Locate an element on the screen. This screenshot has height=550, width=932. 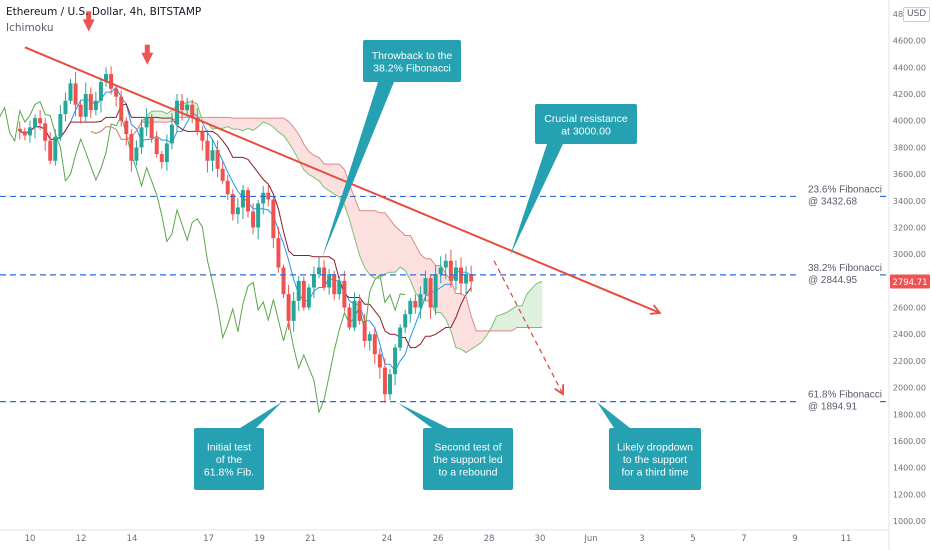
x-tick-label: 3 is located at coordinates (641, 539).